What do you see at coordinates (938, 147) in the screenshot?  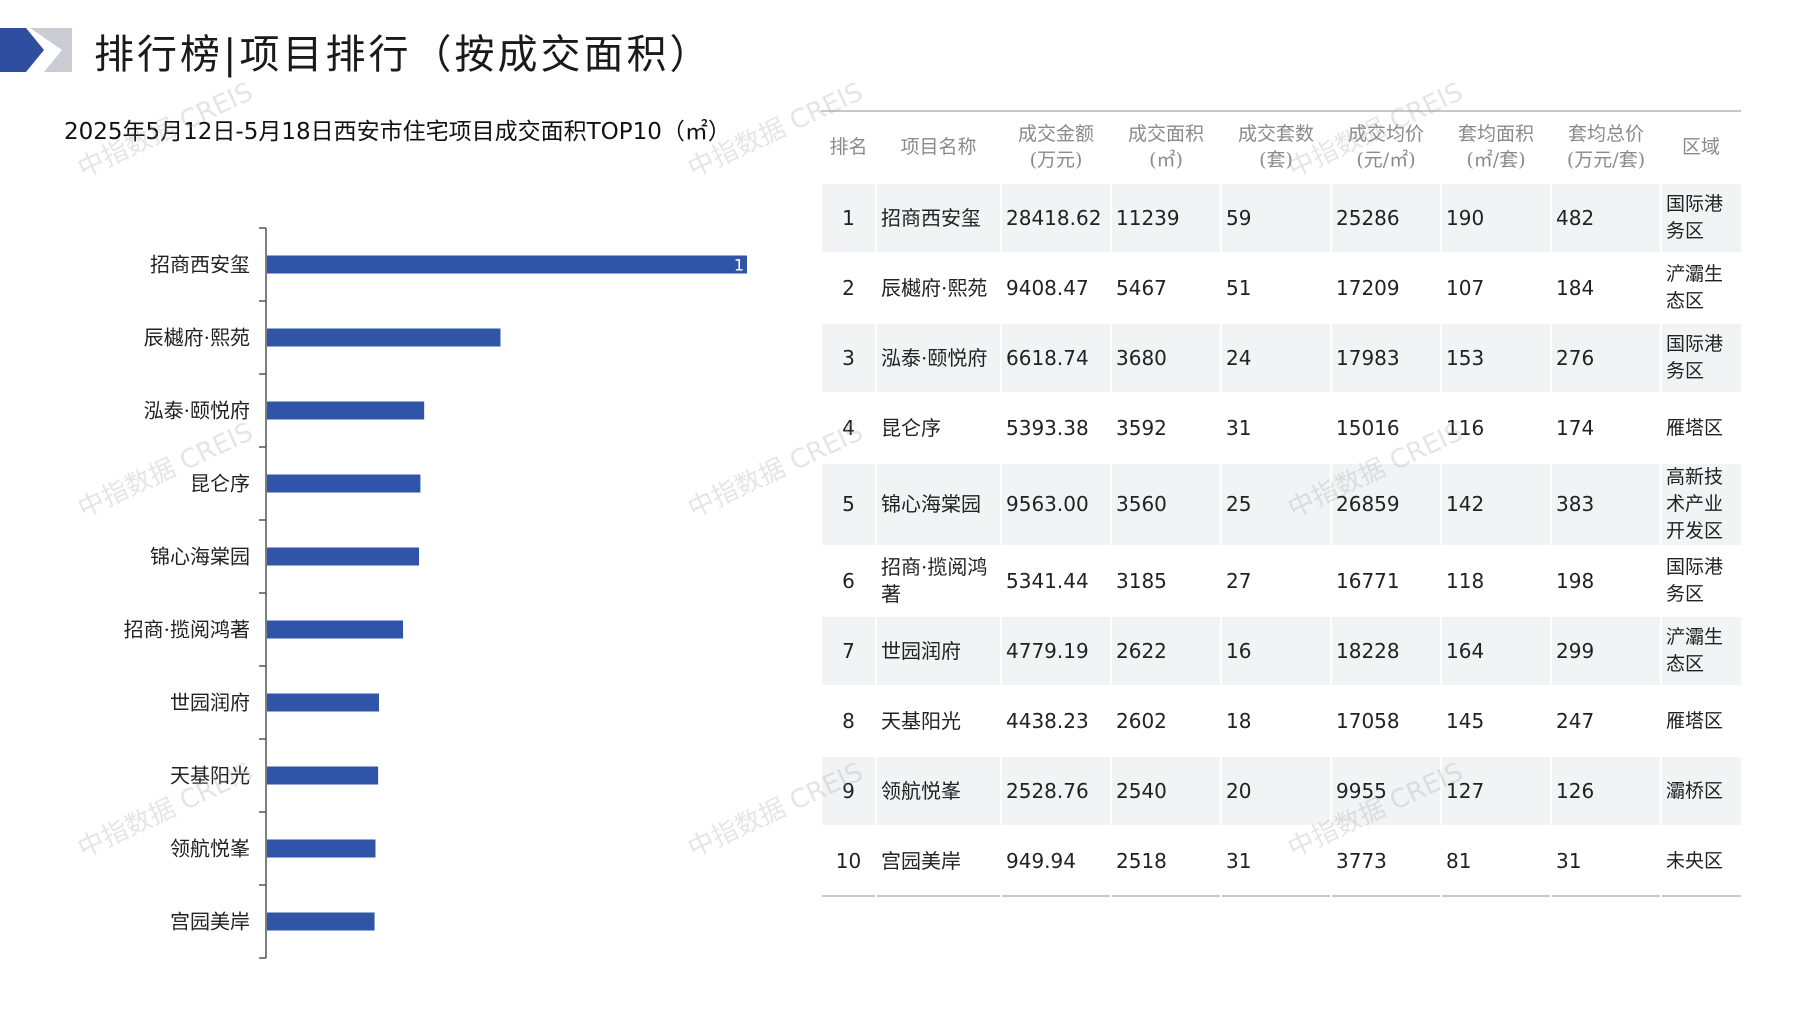 I see `column-header-line: 项目名称` at bounding box center [938, 147].